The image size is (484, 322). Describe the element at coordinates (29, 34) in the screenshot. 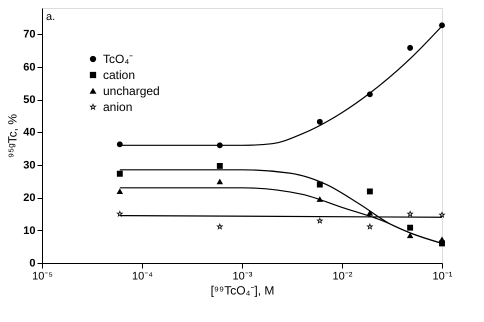

I see `y-tick-label: 70` at that location.